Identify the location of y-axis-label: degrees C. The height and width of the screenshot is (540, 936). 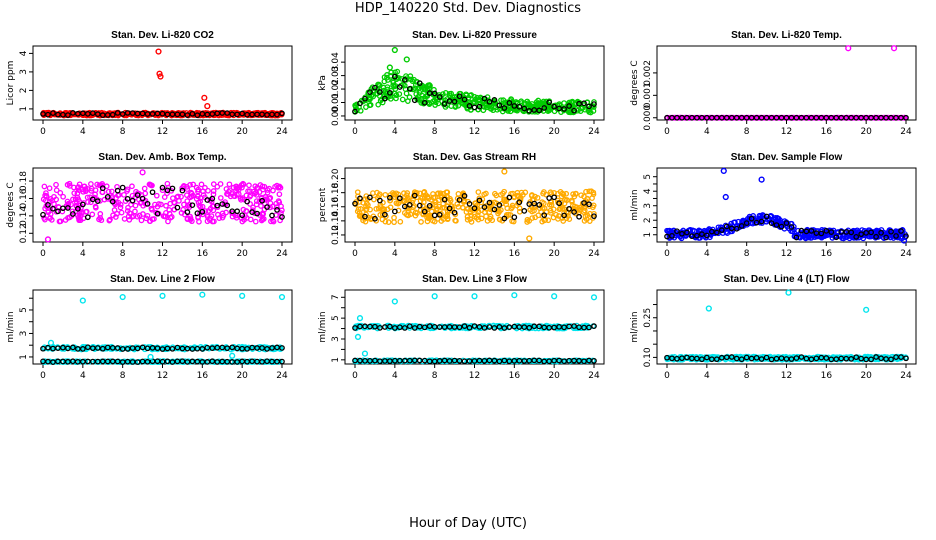
(635, 82).